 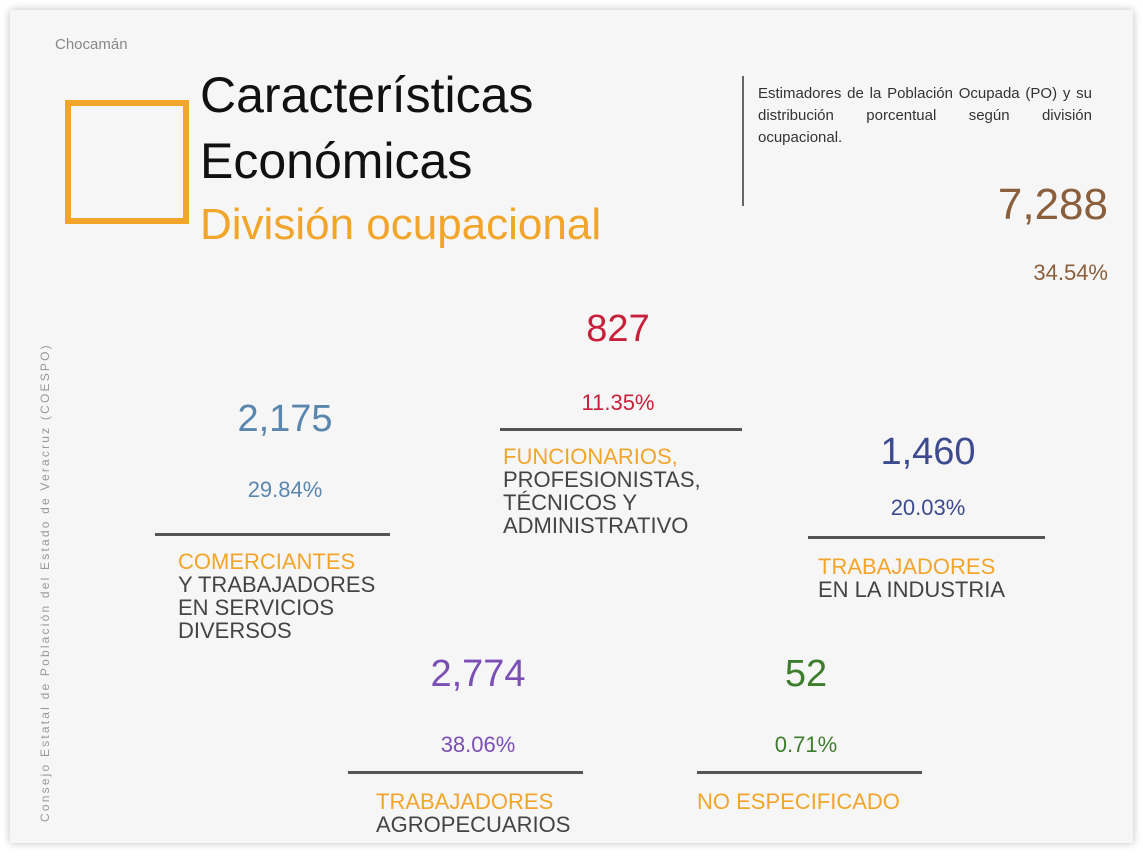 What do you see at coordinates (570, 502) in the screenshot?
I see `label-line: TÉCNICOS Y` at bounding box center [570, 502].